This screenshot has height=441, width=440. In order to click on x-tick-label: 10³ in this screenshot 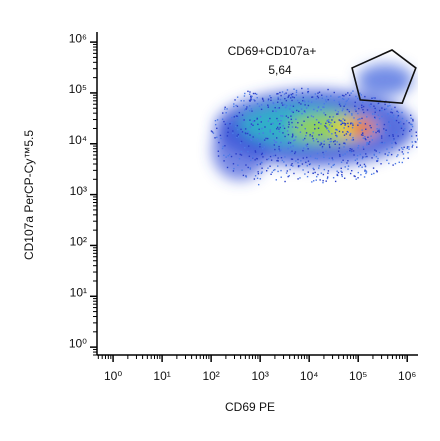, I will do `click(259, 376)`.